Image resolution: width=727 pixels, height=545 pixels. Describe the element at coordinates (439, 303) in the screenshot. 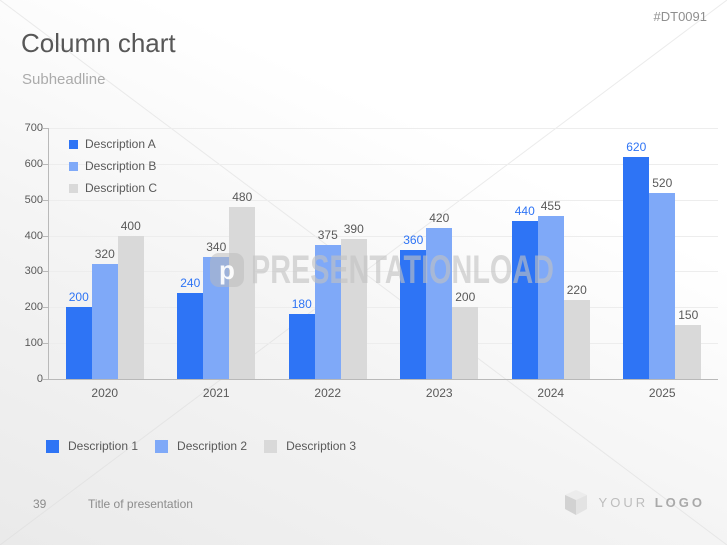

I see `bar-description-b-2023` at that location.